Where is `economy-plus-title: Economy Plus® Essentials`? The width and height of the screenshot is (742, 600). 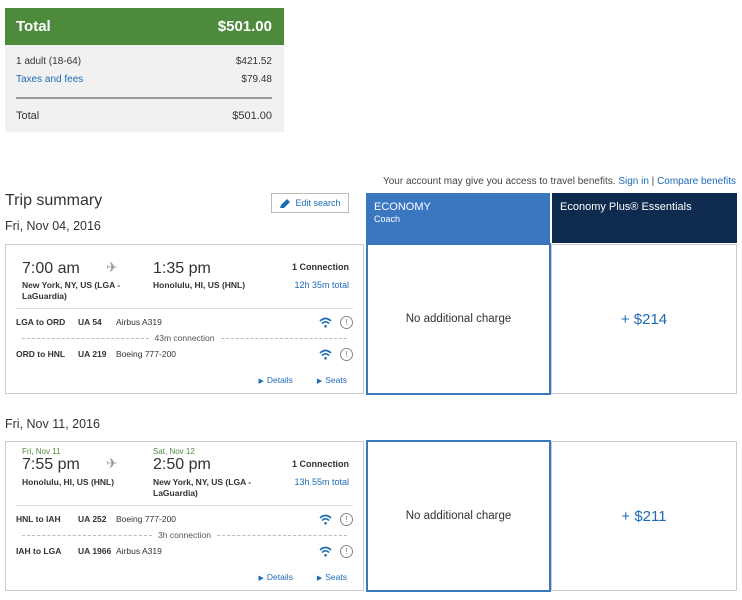 economy-plus-title: Economy Plus® Essentials is located at coordinates (626, 207).